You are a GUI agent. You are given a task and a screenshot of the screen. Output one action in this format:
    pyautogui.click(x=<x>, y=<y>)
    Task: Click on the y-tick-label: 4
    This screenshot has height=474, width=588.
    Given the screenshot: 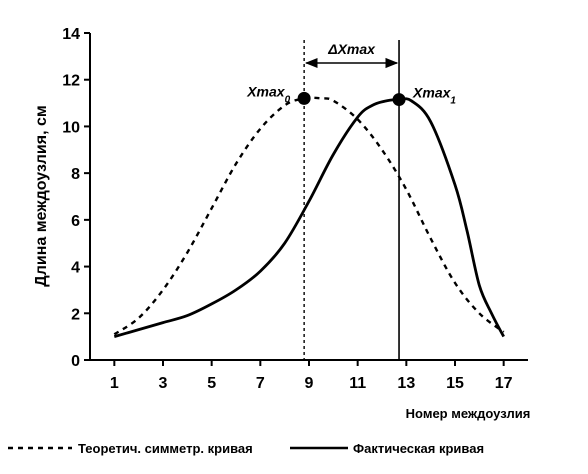 What is the action you would take?
    pyautogui.click(x=75, y=268)
    